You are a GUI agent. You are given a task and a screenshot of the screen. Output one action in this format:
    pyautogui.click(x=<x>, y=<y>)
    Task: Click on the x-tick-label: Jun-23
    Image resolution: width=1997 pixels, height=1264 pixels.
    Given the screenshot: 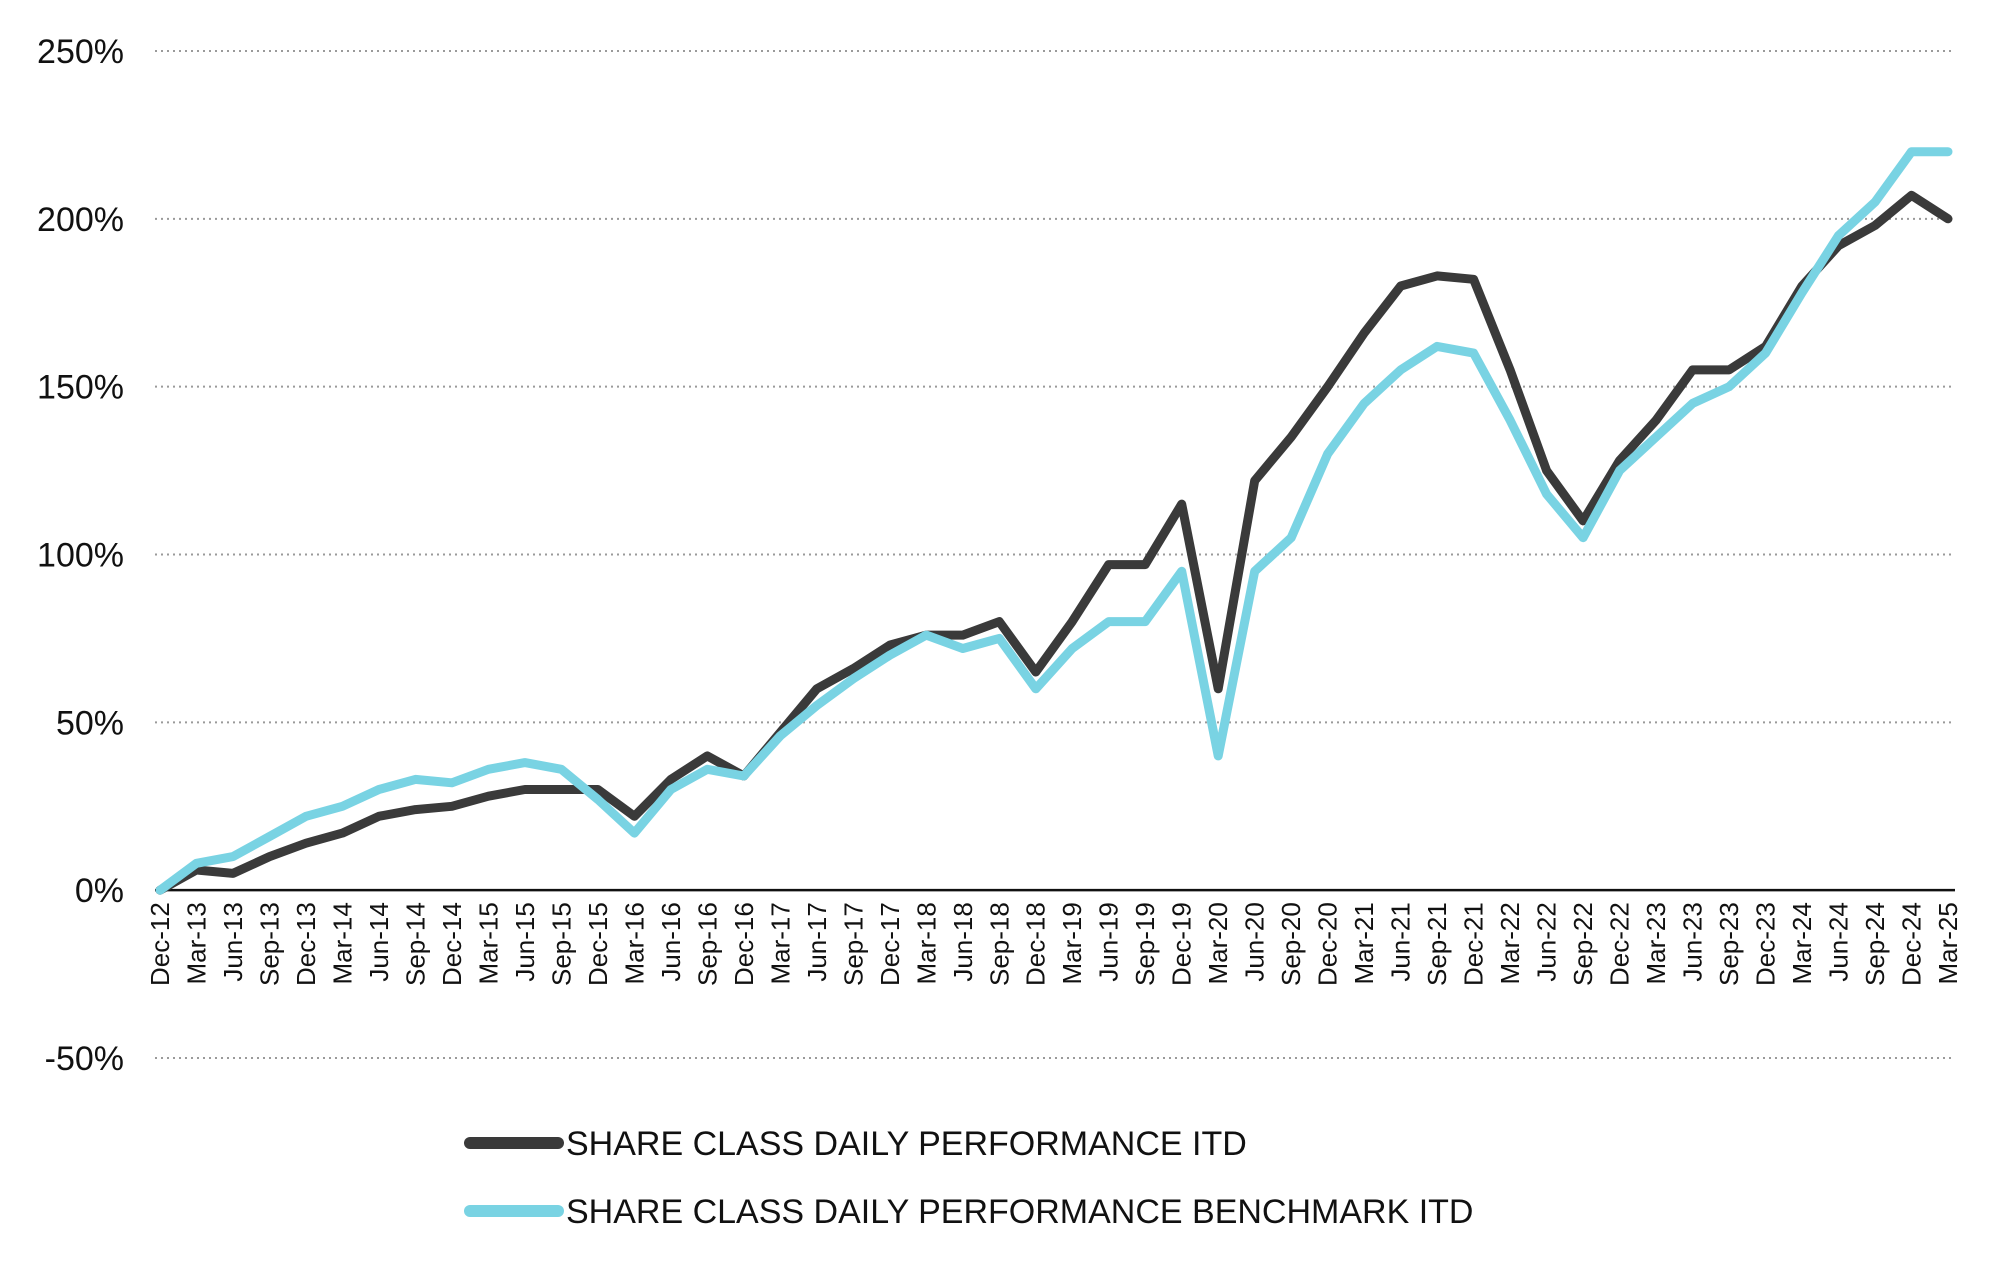 What is the action you would take?
    pyautogui.click(x=1693, y=942)
    